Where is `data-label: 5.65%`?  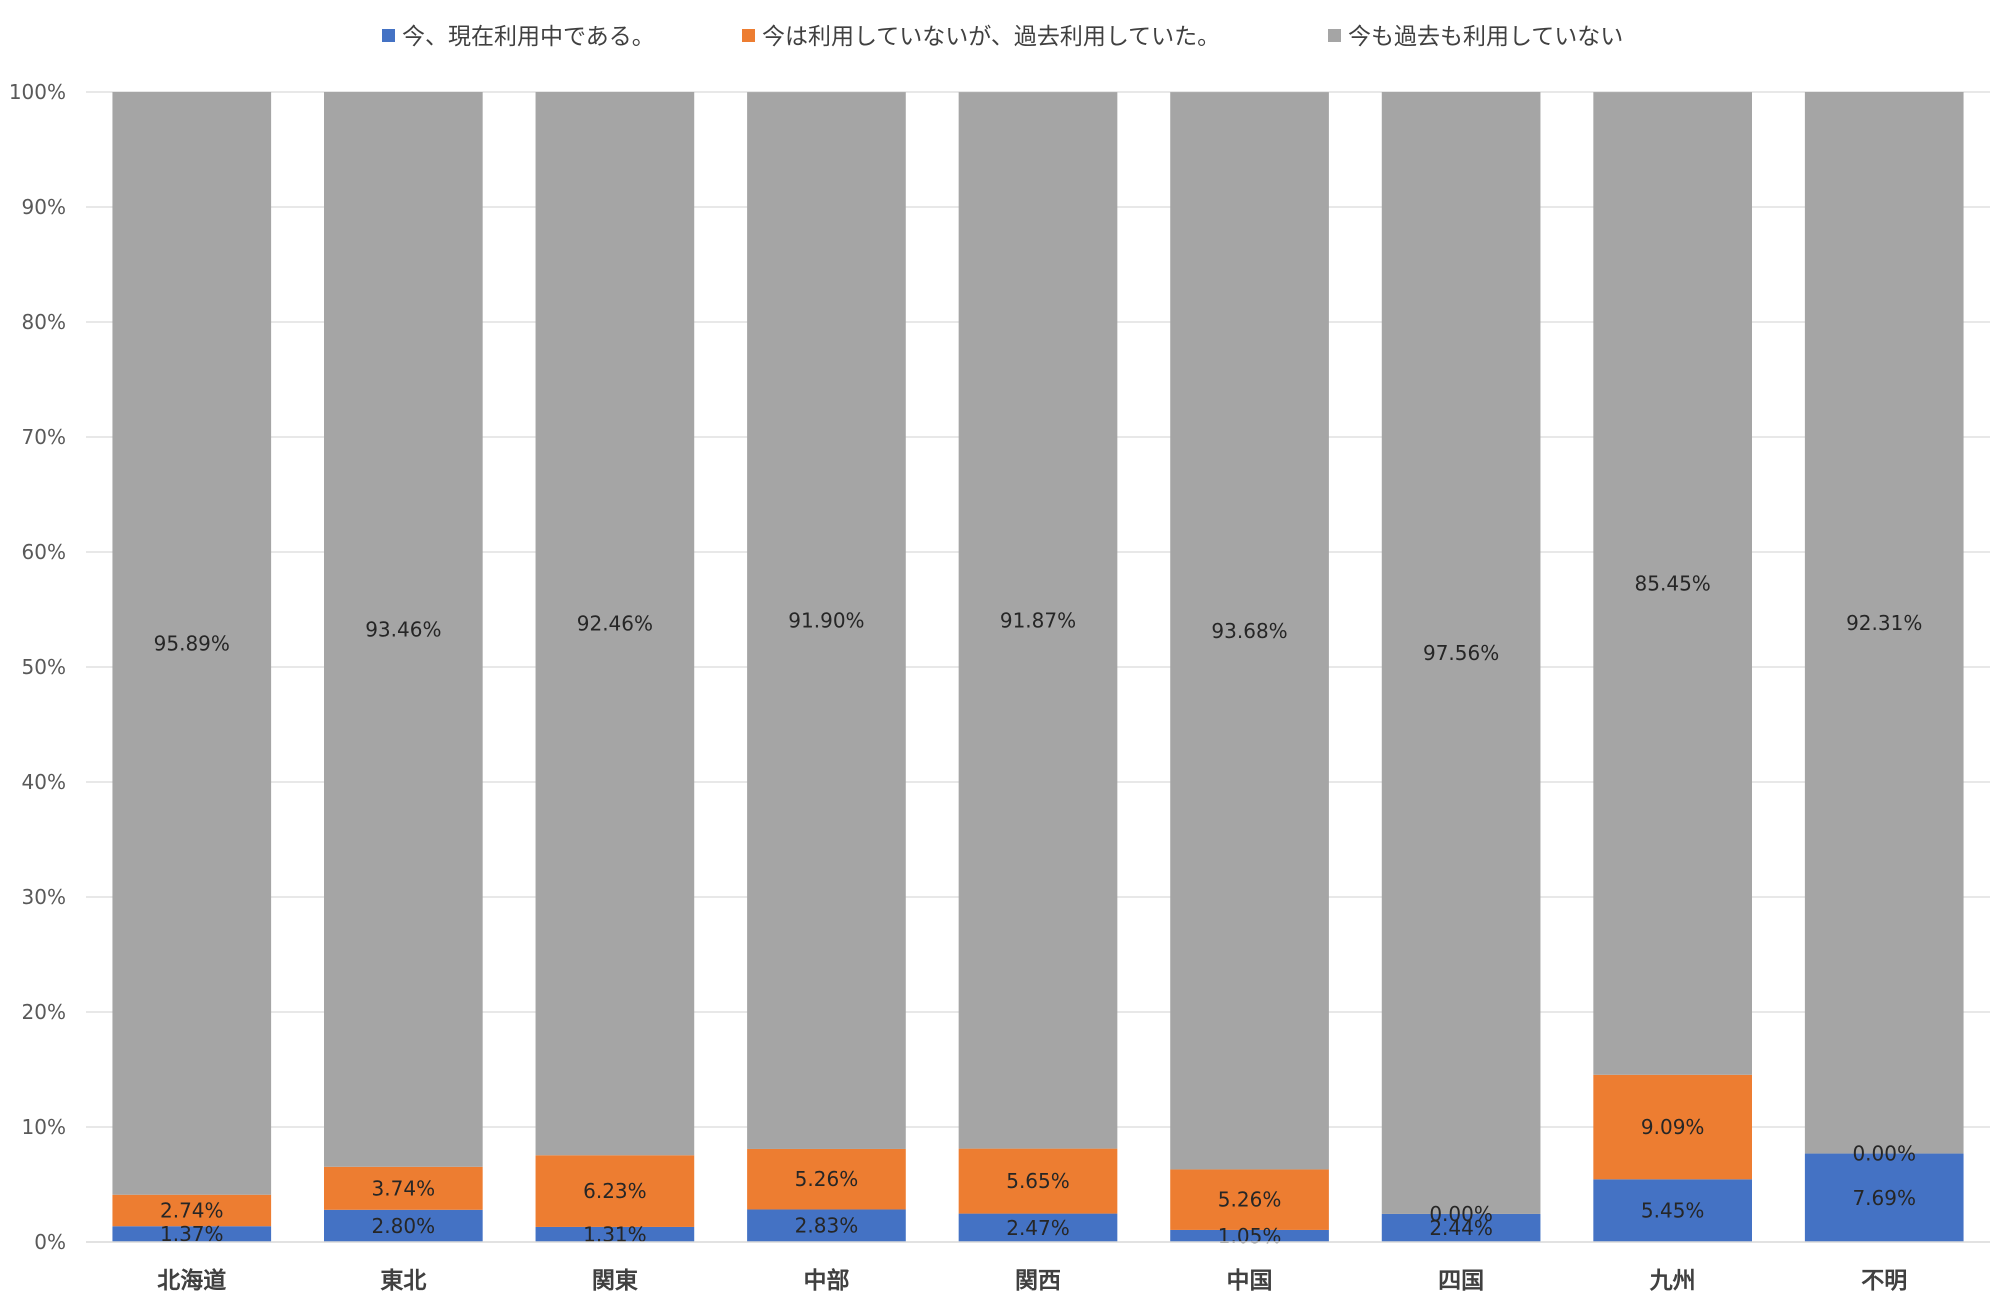 data-label: 5.65% is located at coordinates (1038, 1181).